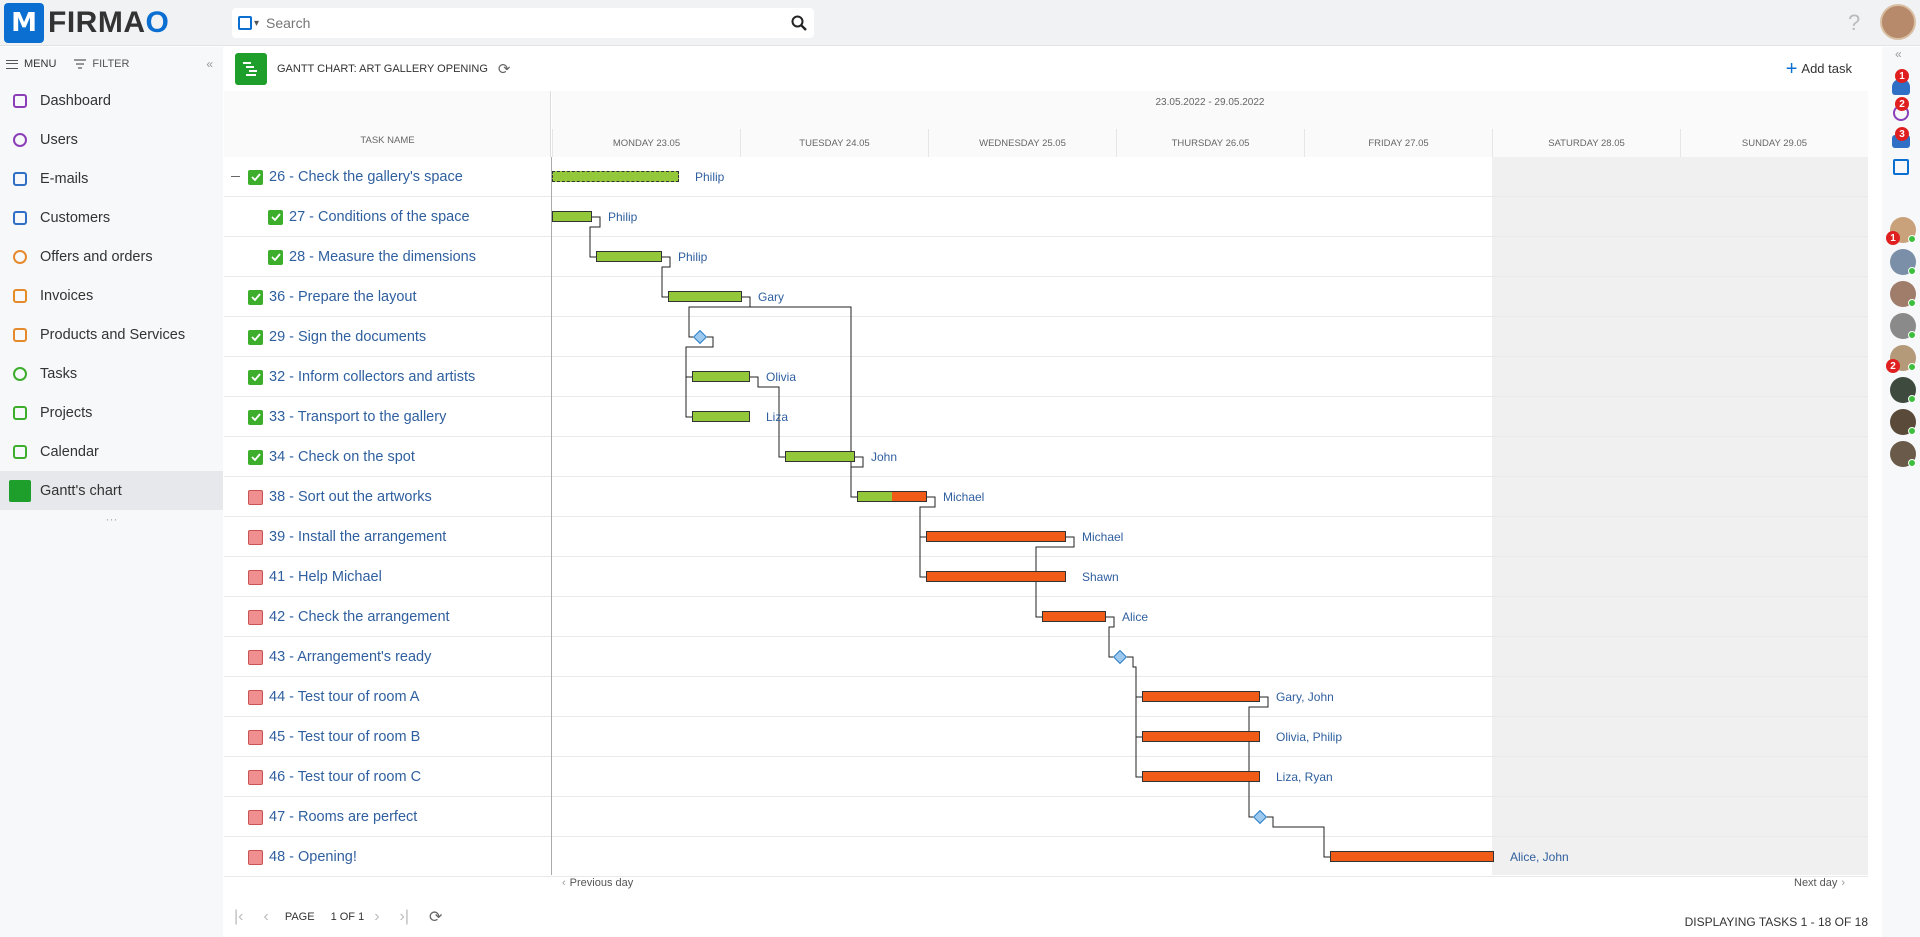  Describe the element at coordinates (1854, 22) in the screenshot. I see `help-icon: ?` at that location.